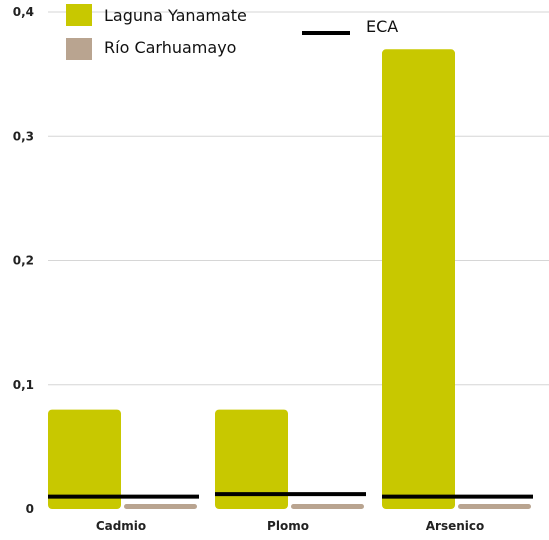 Image resolution: width=549 pixels, height=540 pixels. What do you see at coordinates (30, 509) in the screenshot?
I see `y-tick-label: 0` at bounding box center [30, 509].